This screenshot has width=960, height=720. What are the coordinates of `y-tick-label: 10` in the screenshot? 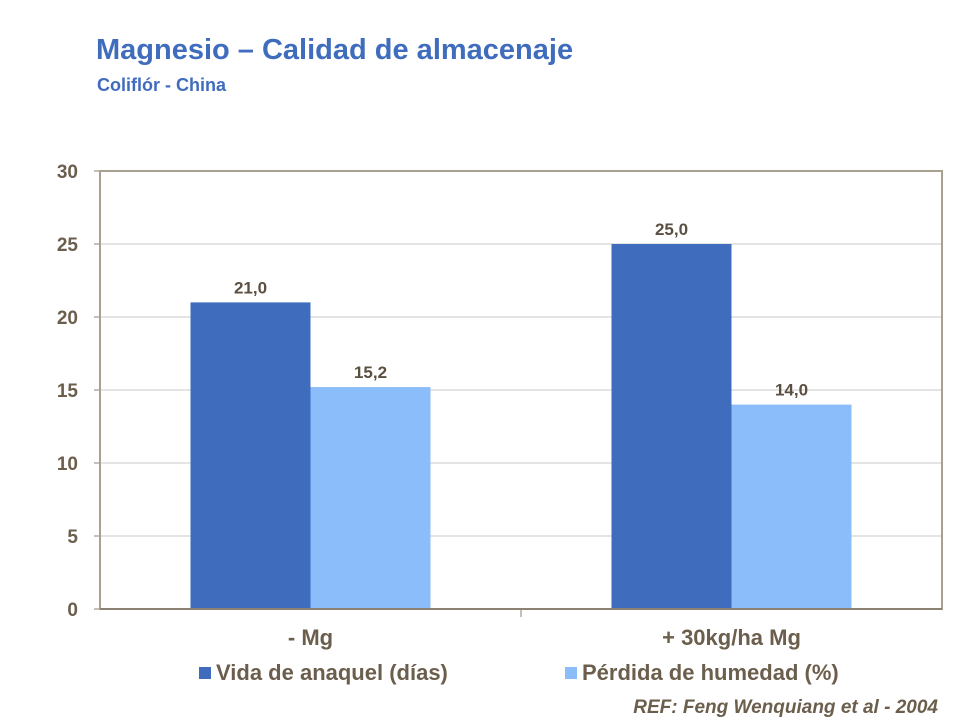 It's located at (67, 464).